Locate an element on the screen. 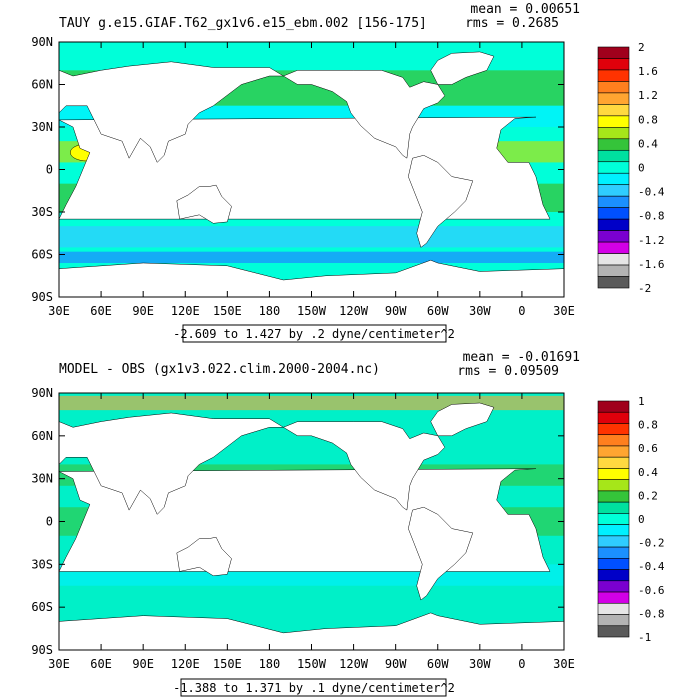 The image size is (700, 700). colorbar-label: 0.4 is located at coordinates (648, 143).